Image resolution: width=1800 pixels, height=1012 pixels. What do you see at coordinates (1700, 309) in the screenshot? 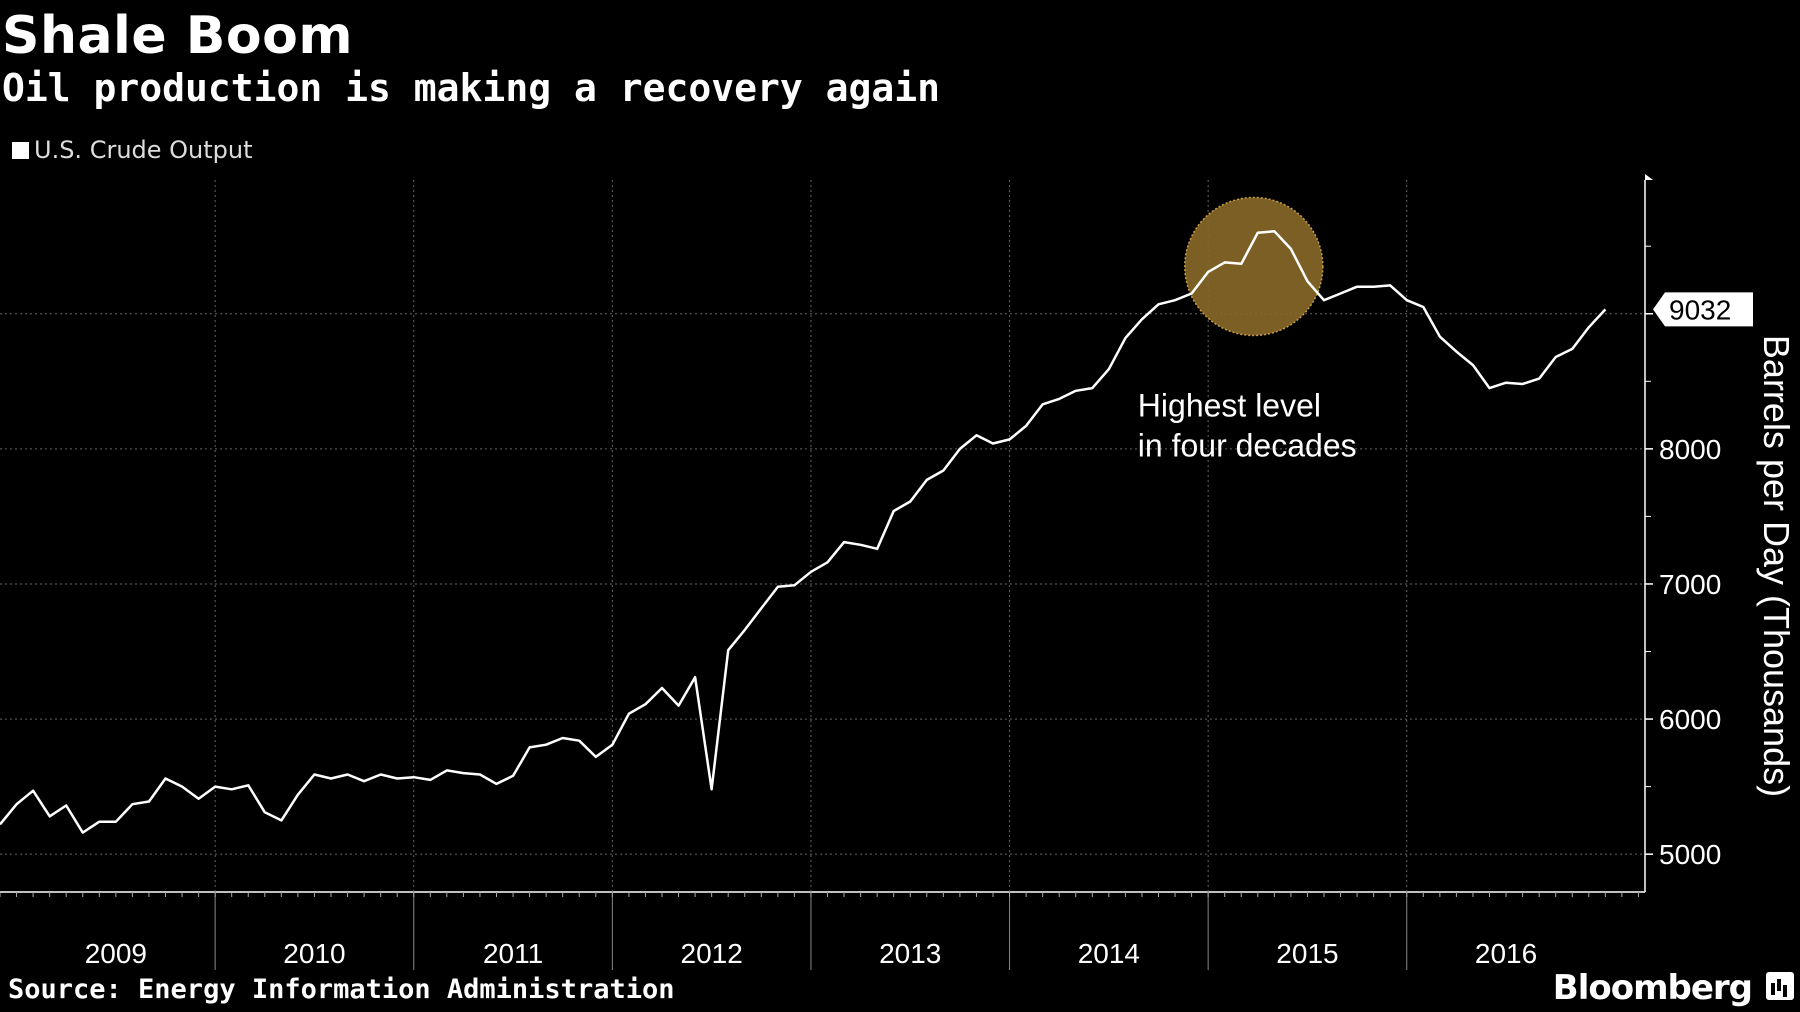
I see `last-value-label: 9032` at bounding box center [1700, 309].